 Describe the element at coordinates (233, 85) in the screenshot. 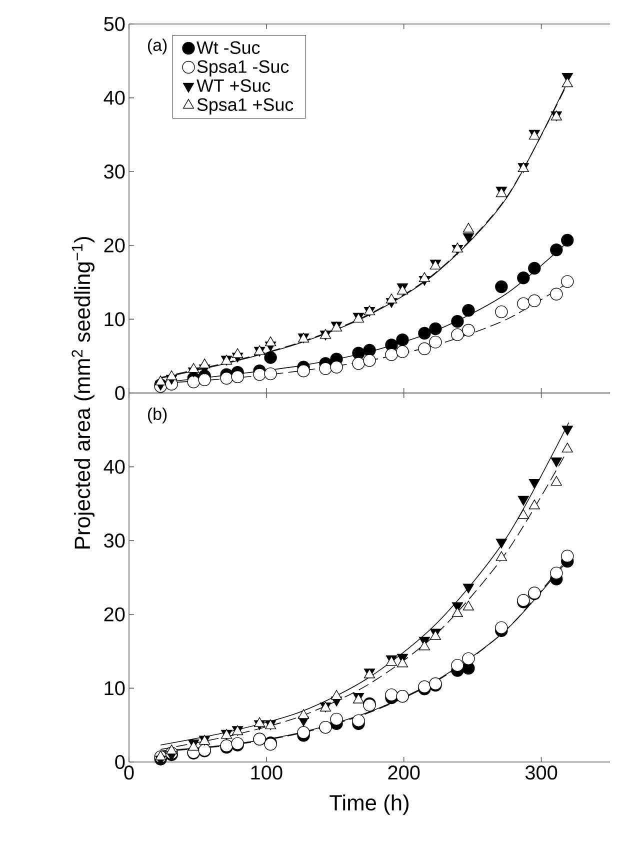

I see `legend-label: WT +Suc` at that location.